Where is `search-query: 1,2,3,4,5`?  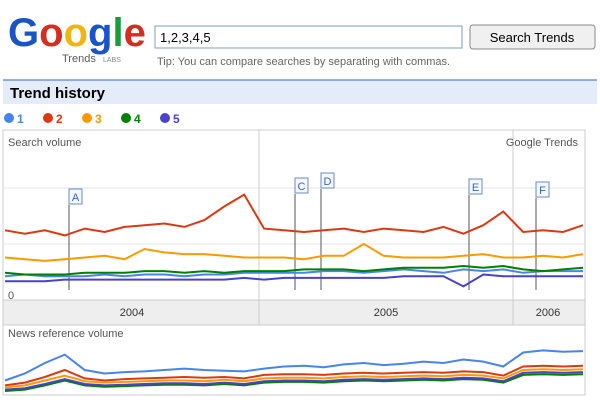
search-query: 1,2,3,4,5 is located at coordinates (185, 37).